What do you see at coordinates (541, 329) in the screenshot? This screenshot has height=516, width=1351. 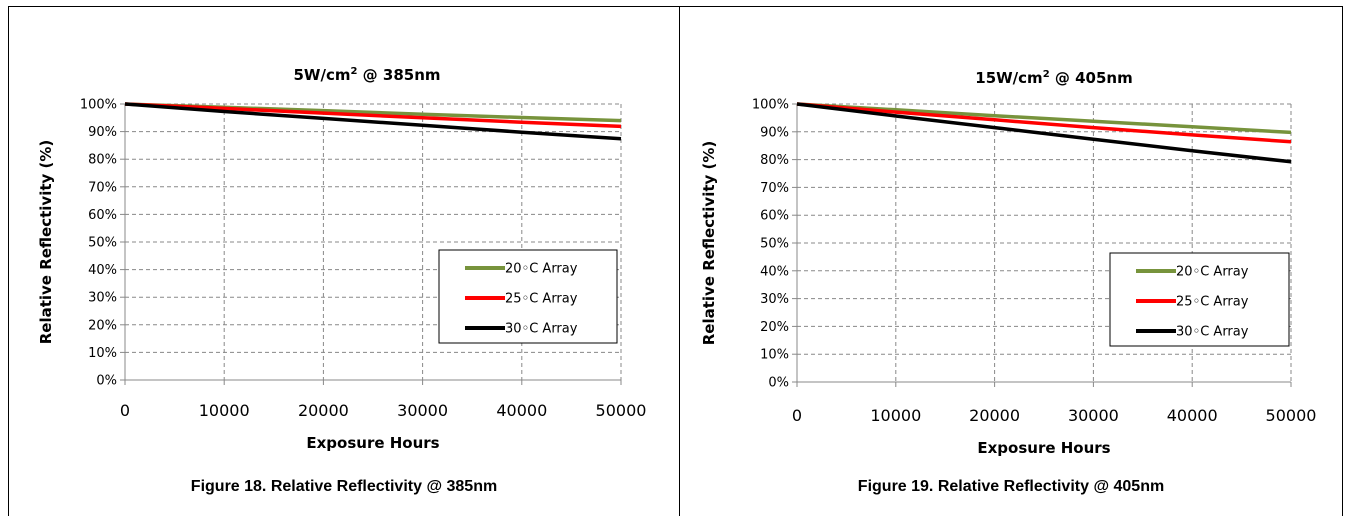 I see `fig18-legend-label: 30◦C Array` at bounding box center [541, 329].